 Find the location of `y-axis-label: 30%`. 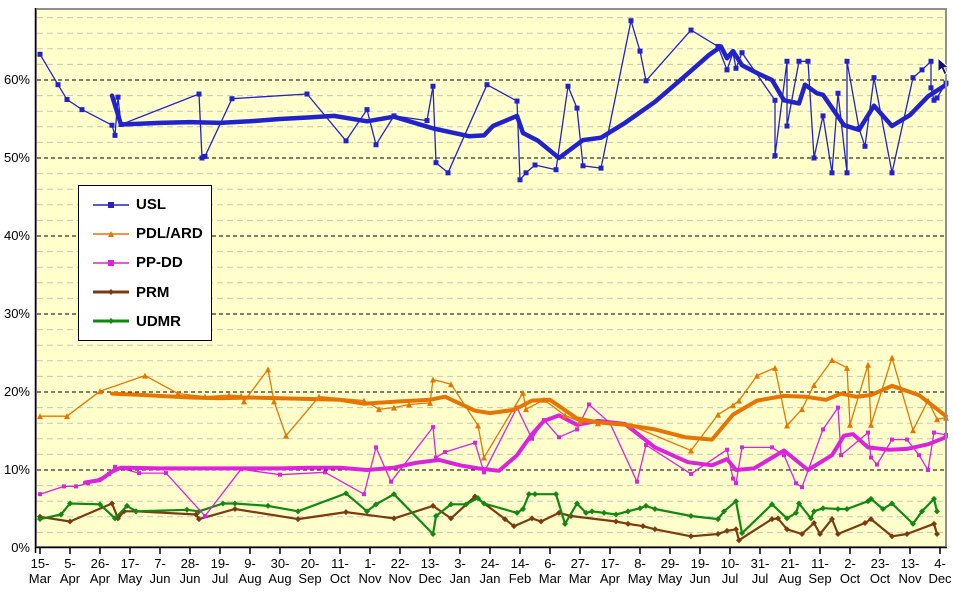

y-axis-label: 30% is located at coordinates (16, 313).